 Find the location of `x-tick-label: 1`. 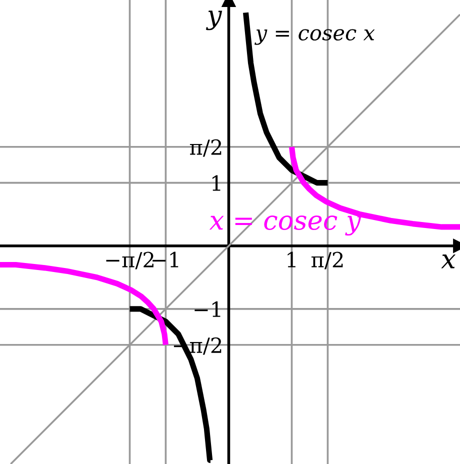

x-tick-label: 1 is located at coordinates (292, 260).